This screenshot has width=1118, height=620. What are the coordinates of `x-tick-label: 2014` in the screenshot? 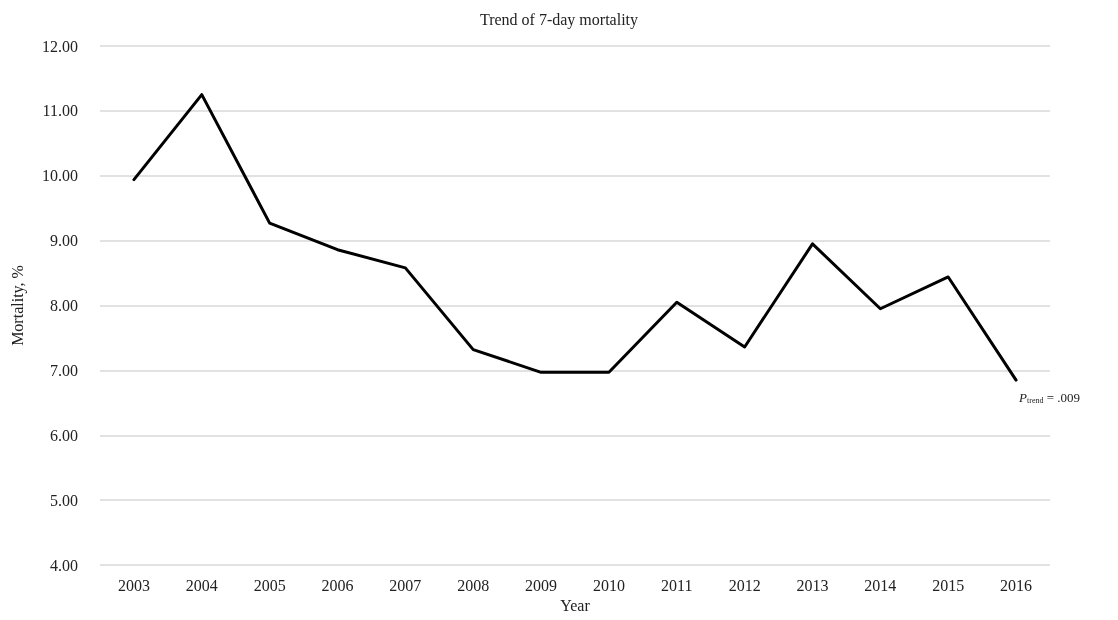 It's located at (880, 585).